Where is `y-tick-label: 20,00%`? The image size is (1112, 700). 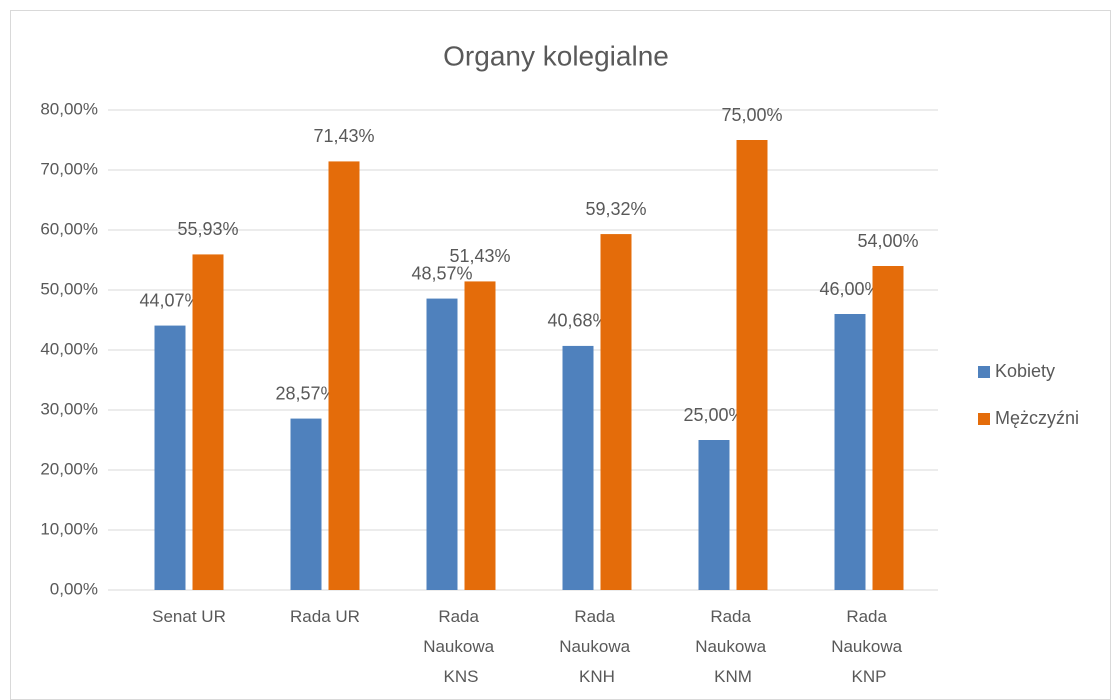 y-tick-label: 20,00% is located at coordinates (69, 468).